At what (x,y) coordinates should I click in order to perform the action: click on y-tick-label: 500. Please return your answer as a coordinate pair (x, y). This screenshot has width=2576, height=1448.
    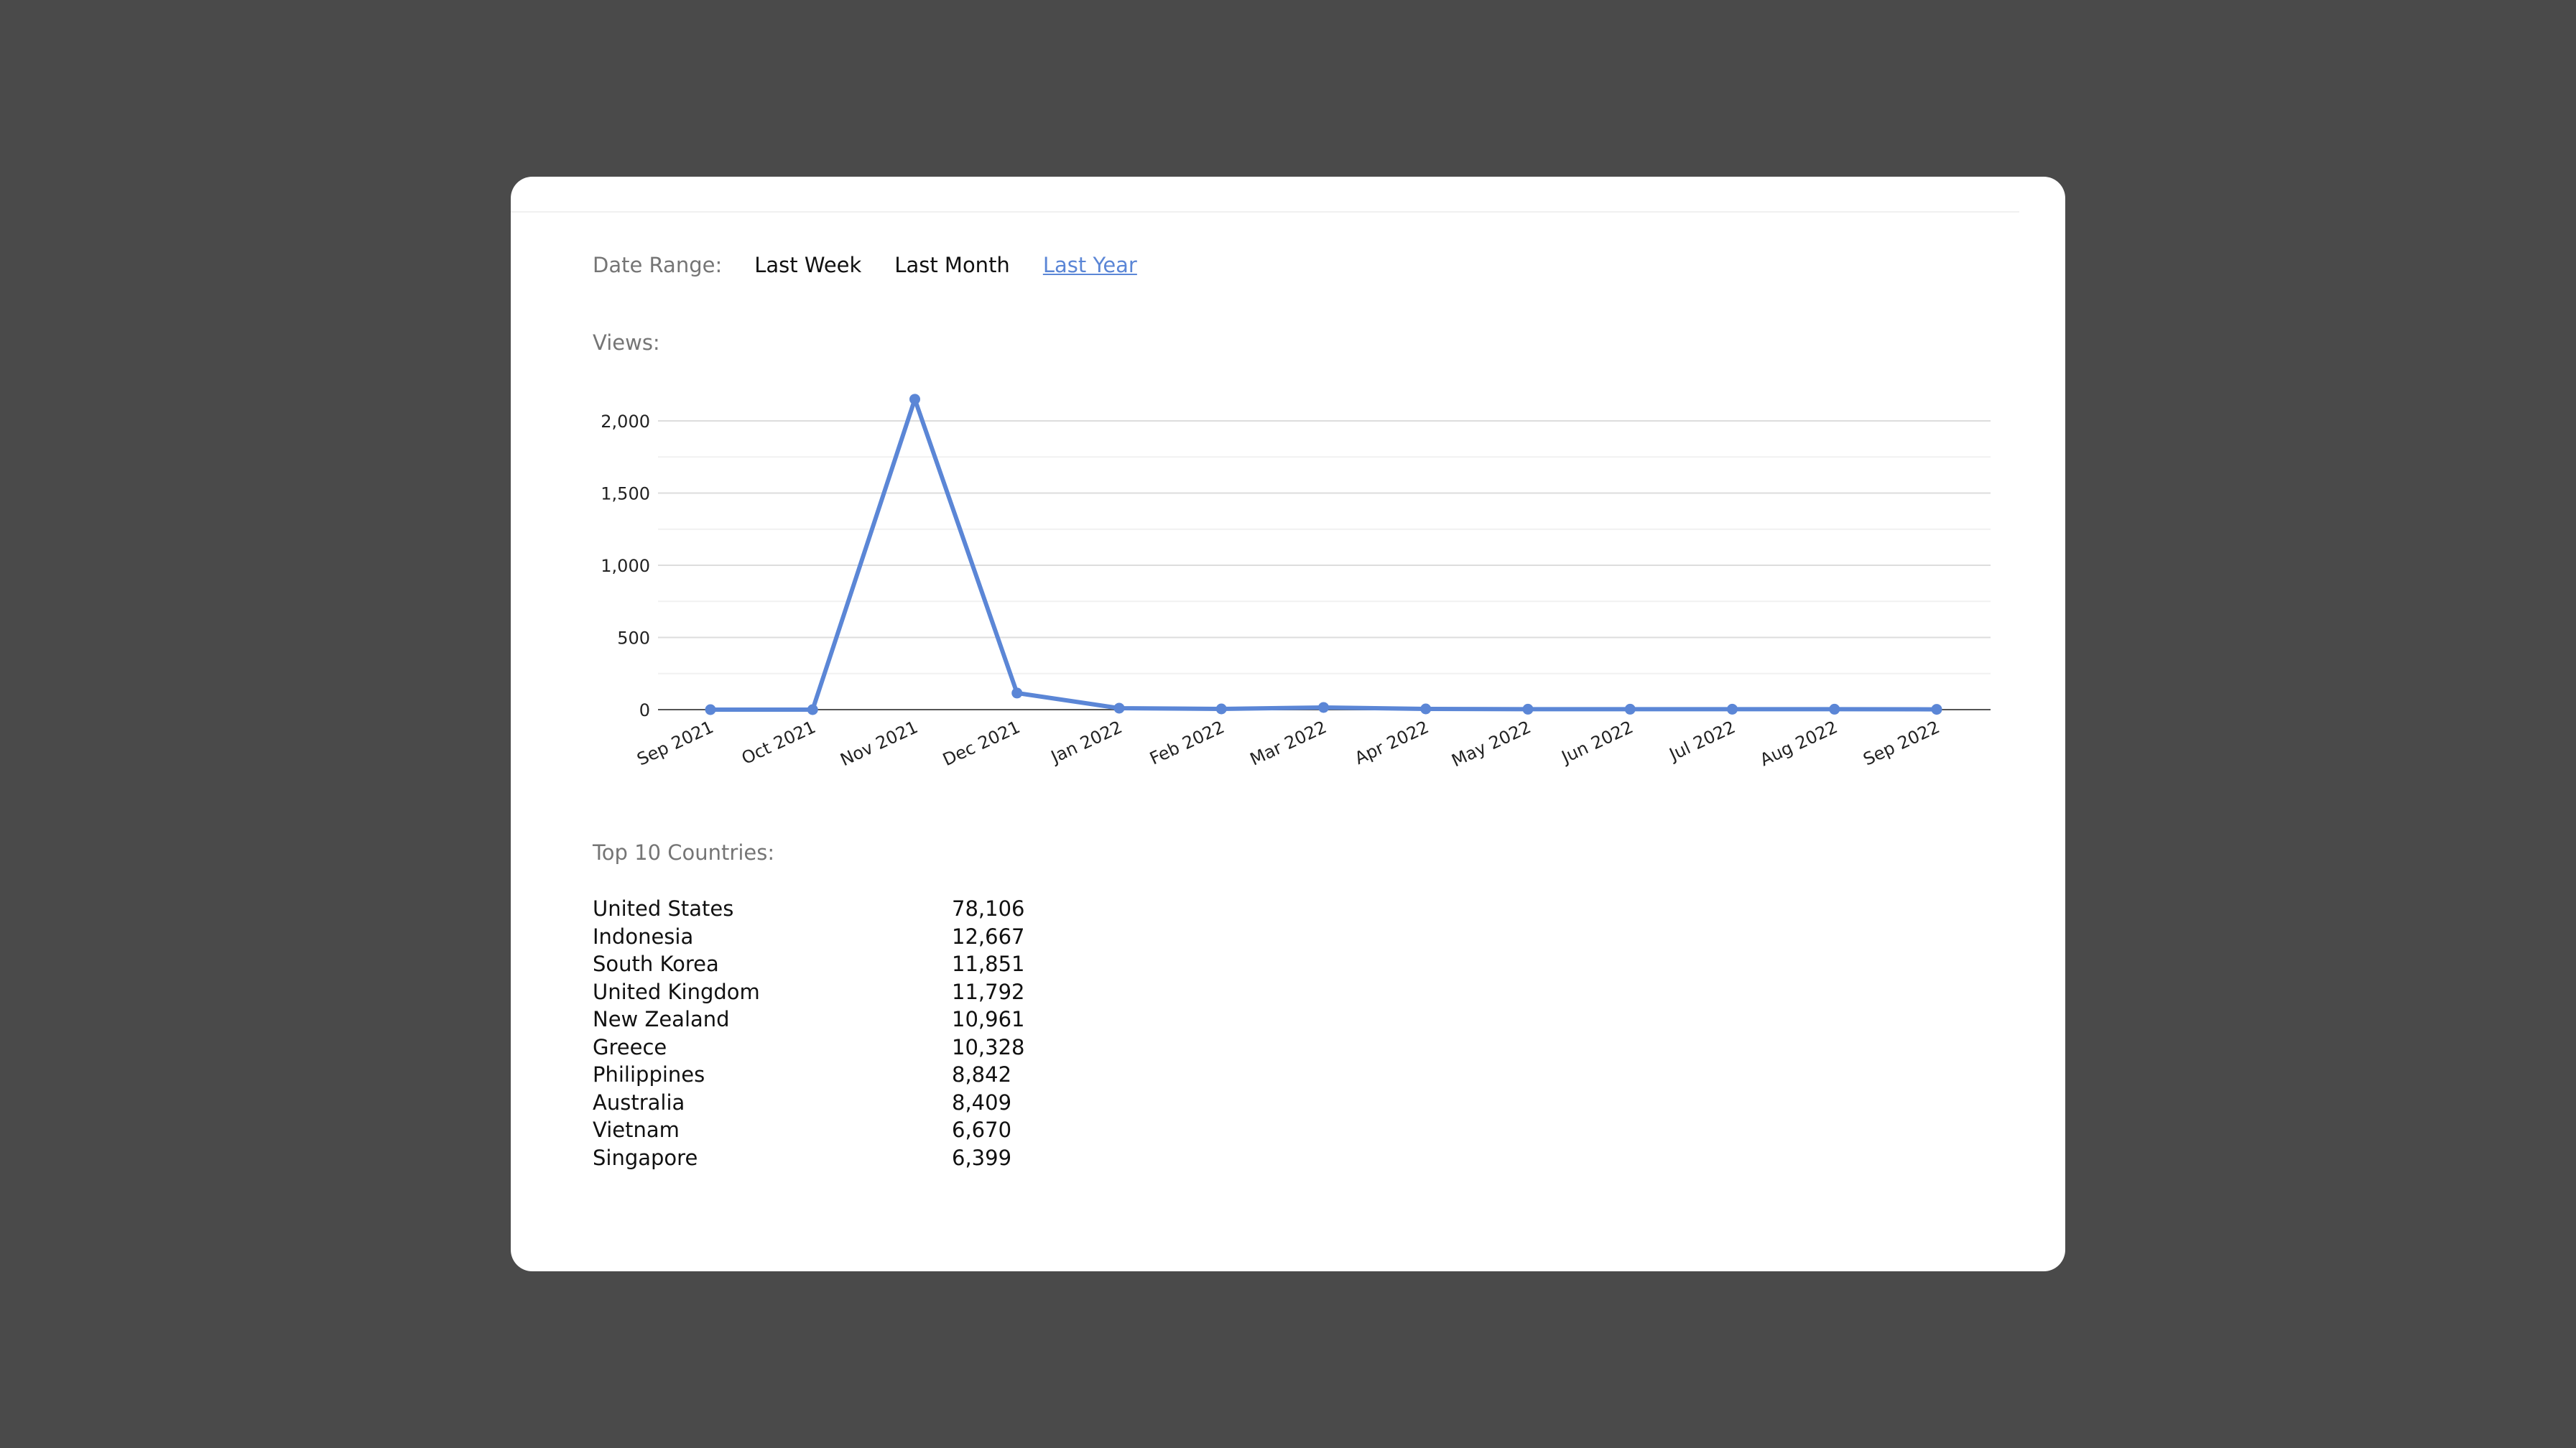
    Looking at the image, I should click on (633, 638).